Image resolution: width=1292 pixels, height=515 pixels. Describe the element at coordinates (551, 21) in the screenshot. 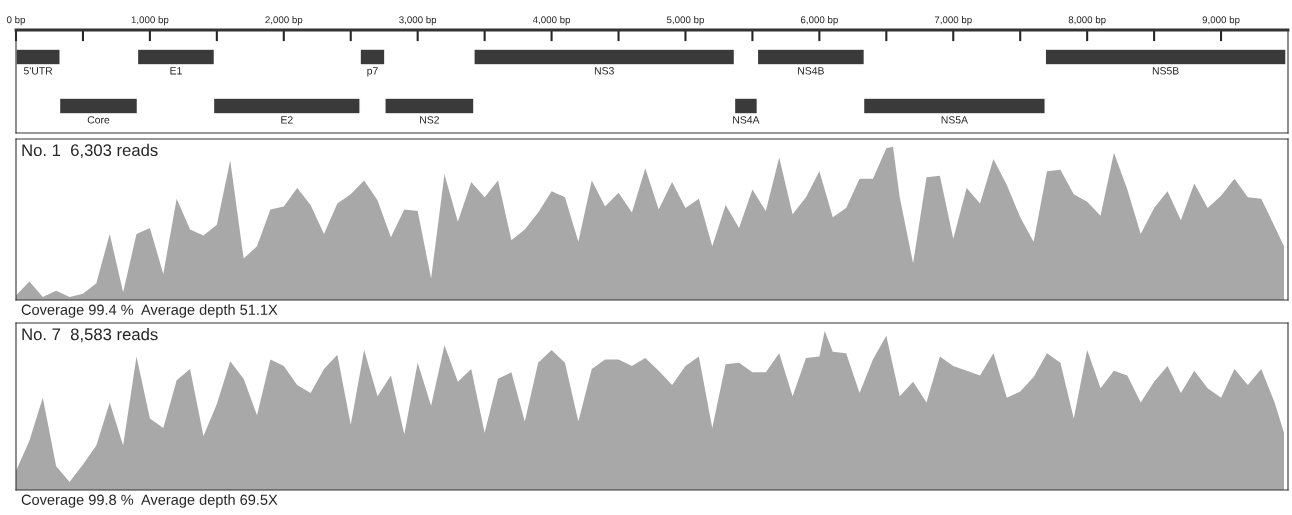

I see `x-tick-label: 4,000 bp` at that location.